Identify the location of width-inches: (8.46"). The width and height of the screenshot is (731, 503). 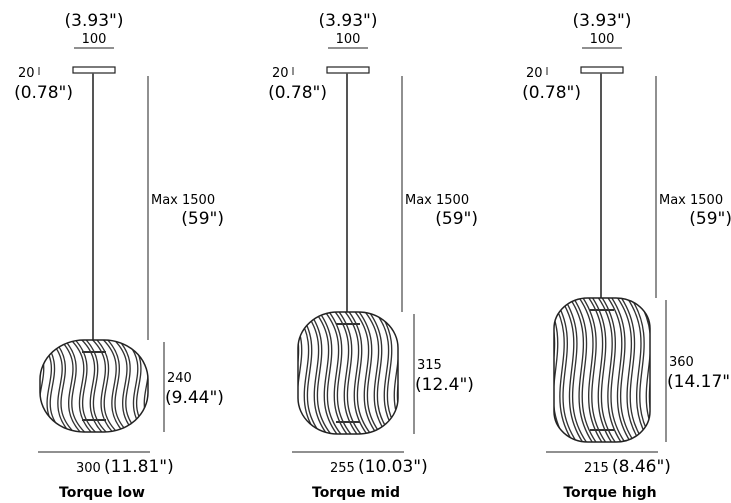
(641, 467).